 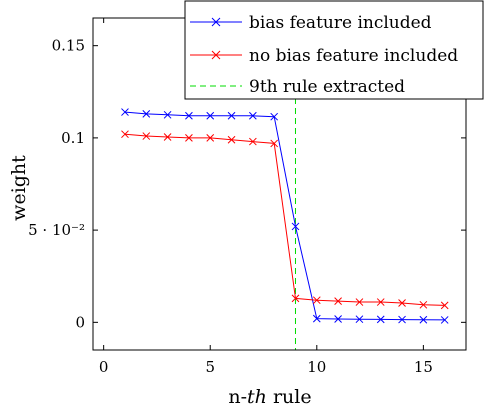 What do you see at coordinates (269, 397) in the screenshot?
I see `x-axis-label: n-th rule` at bounding box center [269, 397].